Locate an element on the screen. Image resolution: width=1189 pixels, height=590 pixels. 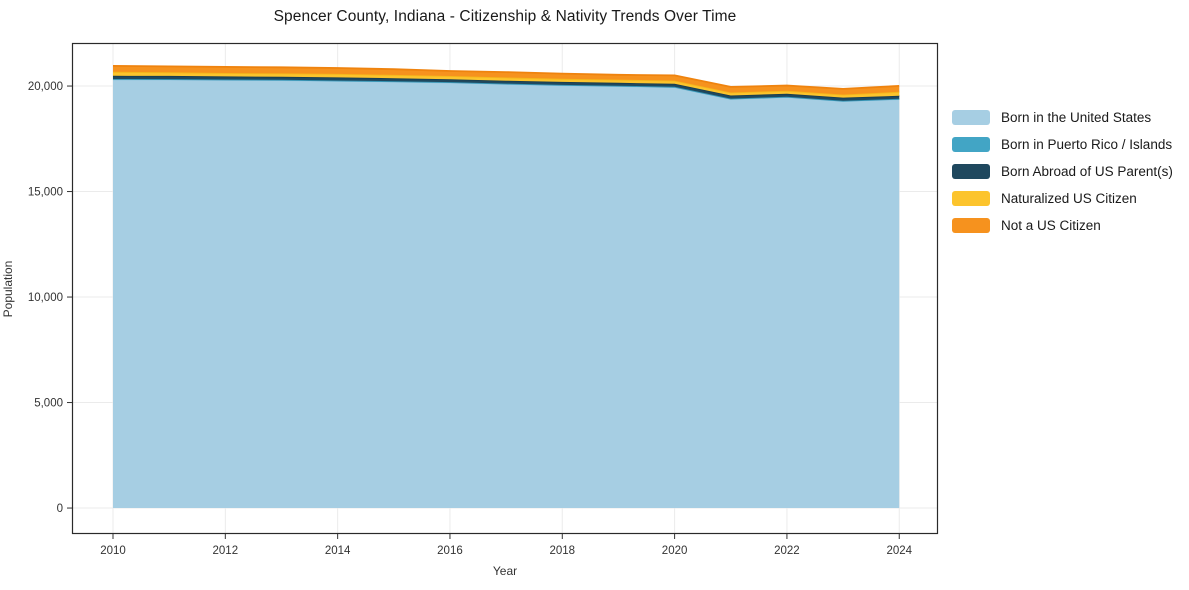
legend-item-pr-islands: Born in Puerto Rico / Islands is located at coordinates (1062, 144).